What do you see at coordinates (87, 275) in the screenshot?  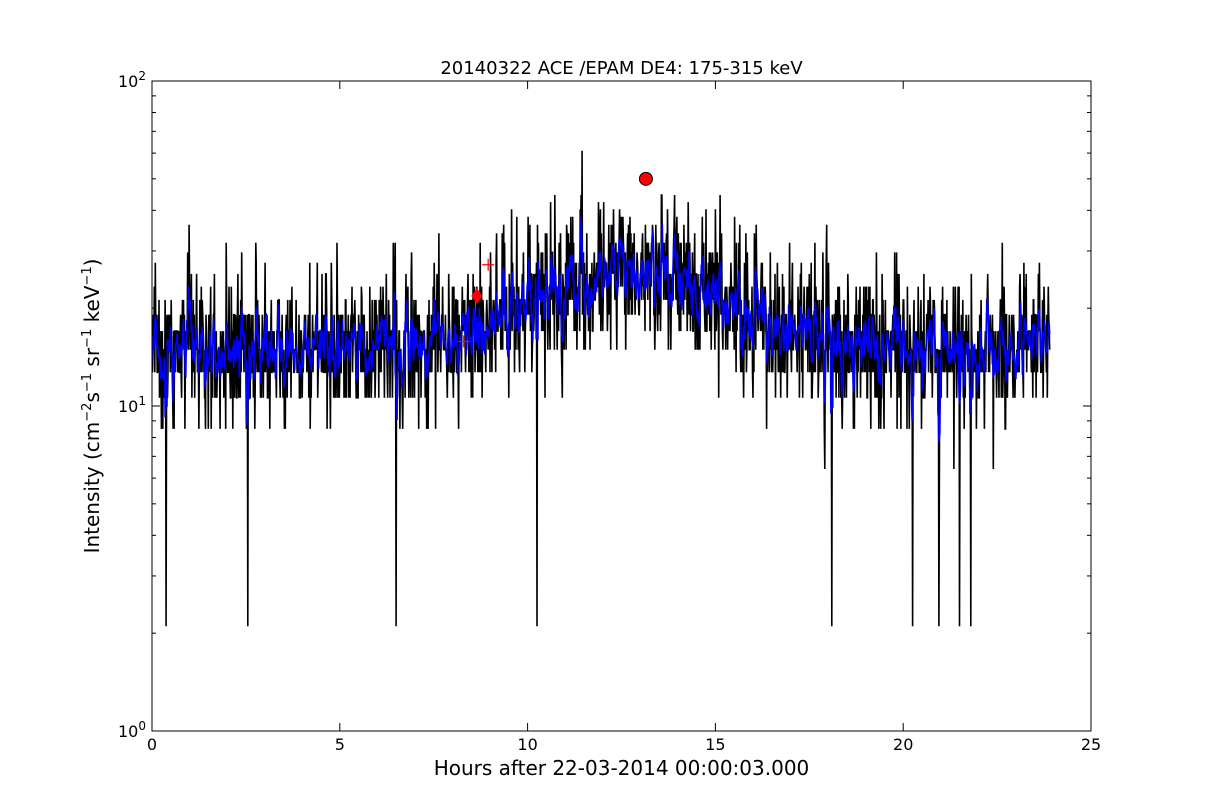 I see `y-label-sup4: −1` at bounding box center [87, 275].